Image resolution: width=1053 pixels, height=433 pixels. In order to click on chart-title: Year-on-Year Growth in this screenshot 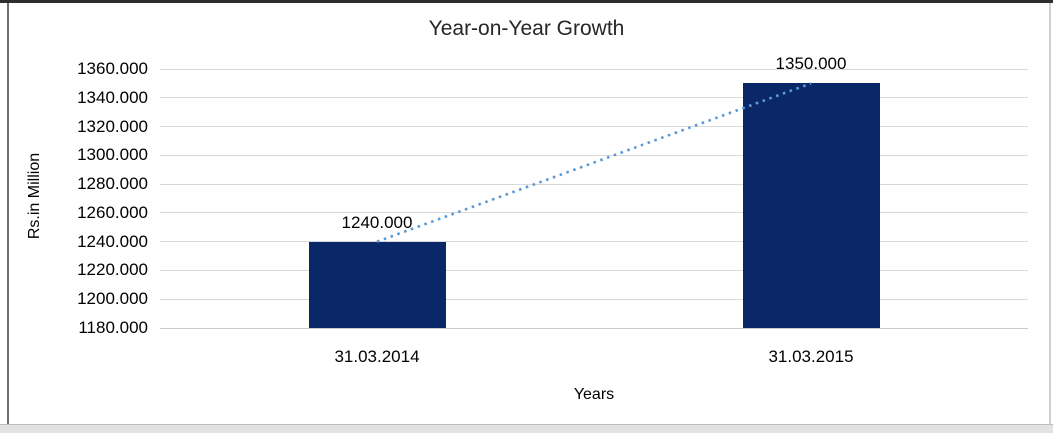, I will do `click(526, 28)`.